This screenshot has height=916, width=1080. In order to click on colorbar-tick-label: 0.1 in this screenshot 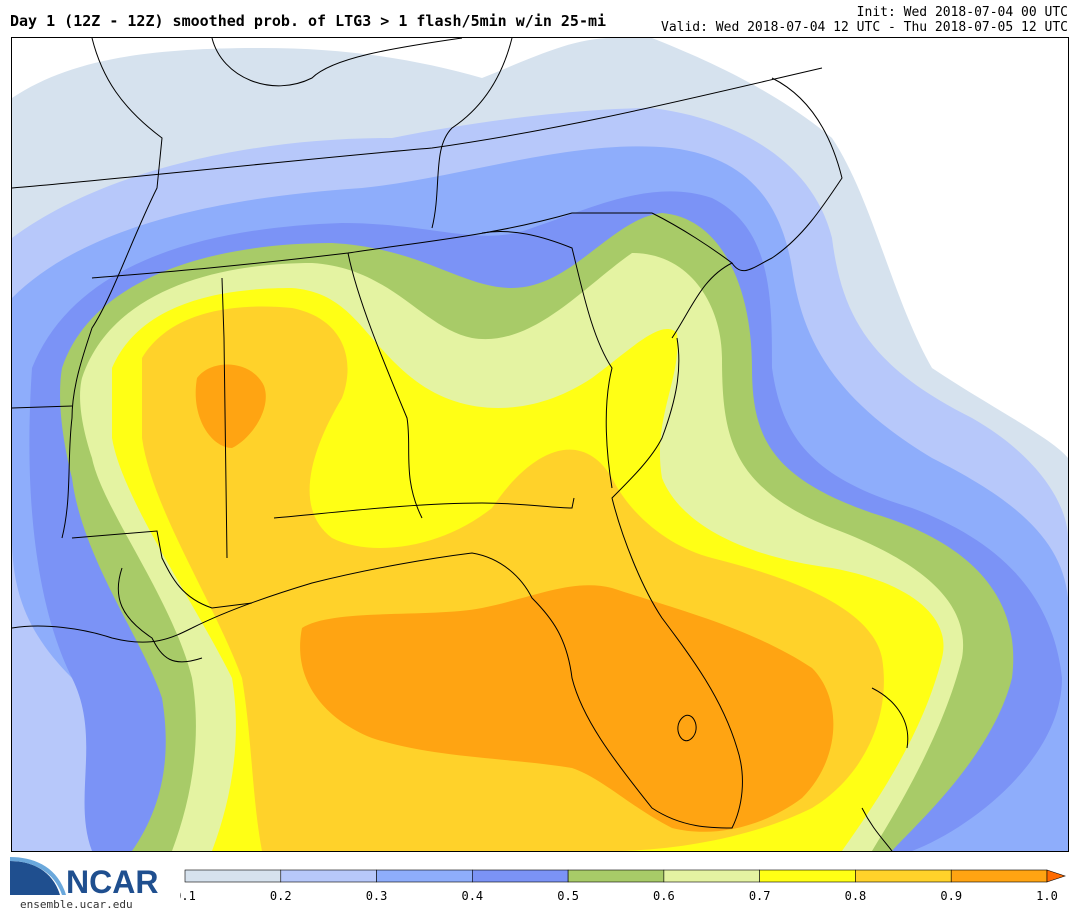, I will do `click(188, 896)`.